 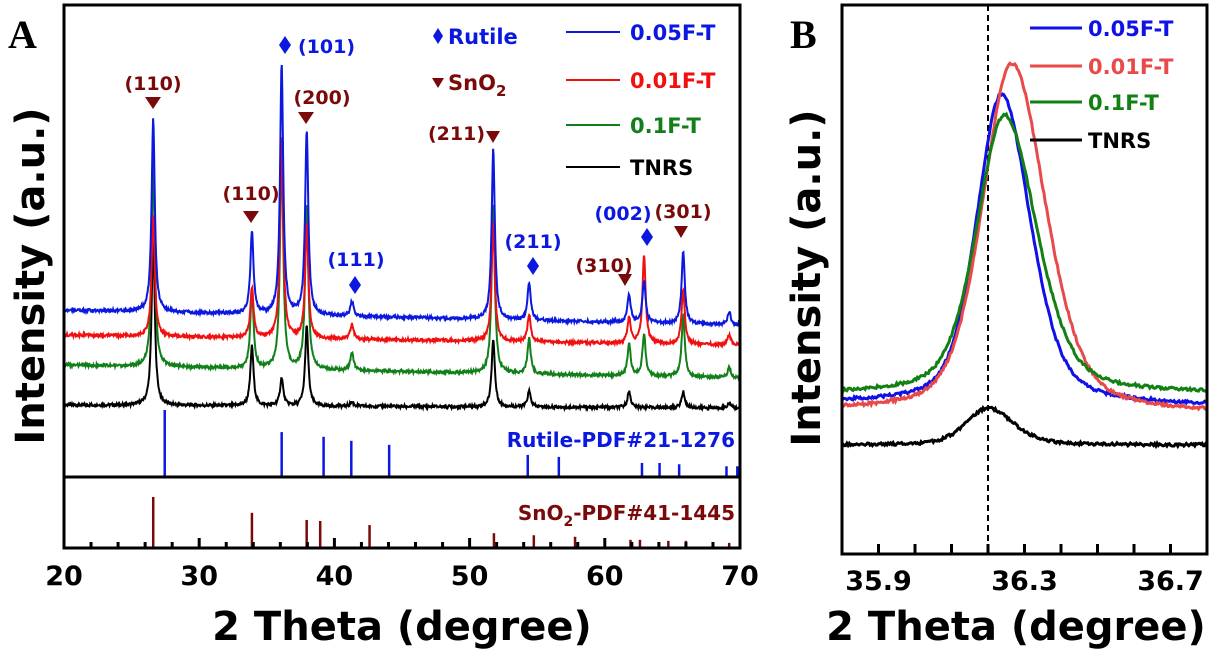 I want to click on annotation-sno2-310: (310), so click(x=604, y=270).